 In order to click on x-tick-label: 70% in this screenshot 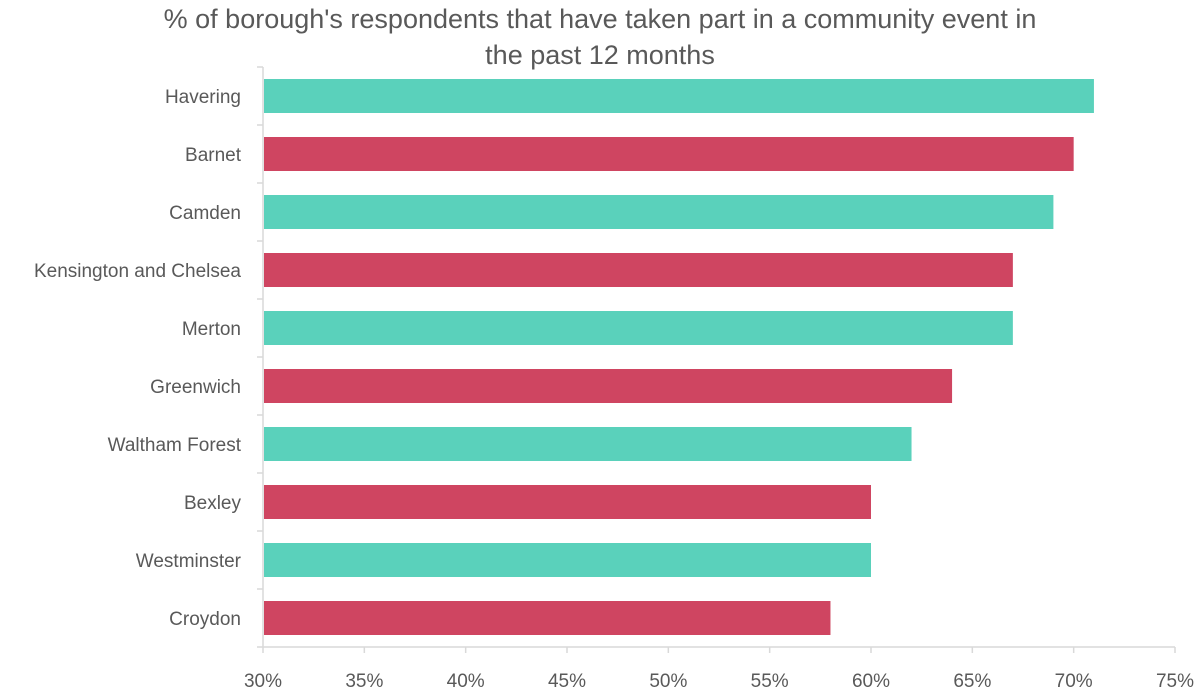, I will do `click(1074, 681)`.